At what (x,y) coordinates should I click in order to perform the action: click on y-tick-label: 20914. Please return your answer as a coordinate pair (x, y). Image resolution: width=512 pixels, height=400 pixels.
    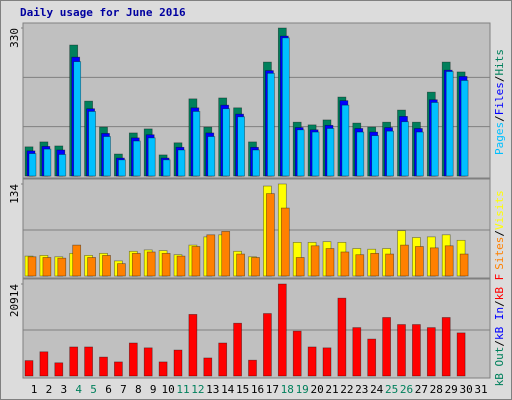
    Looking at the image, I should click on (14, 300).